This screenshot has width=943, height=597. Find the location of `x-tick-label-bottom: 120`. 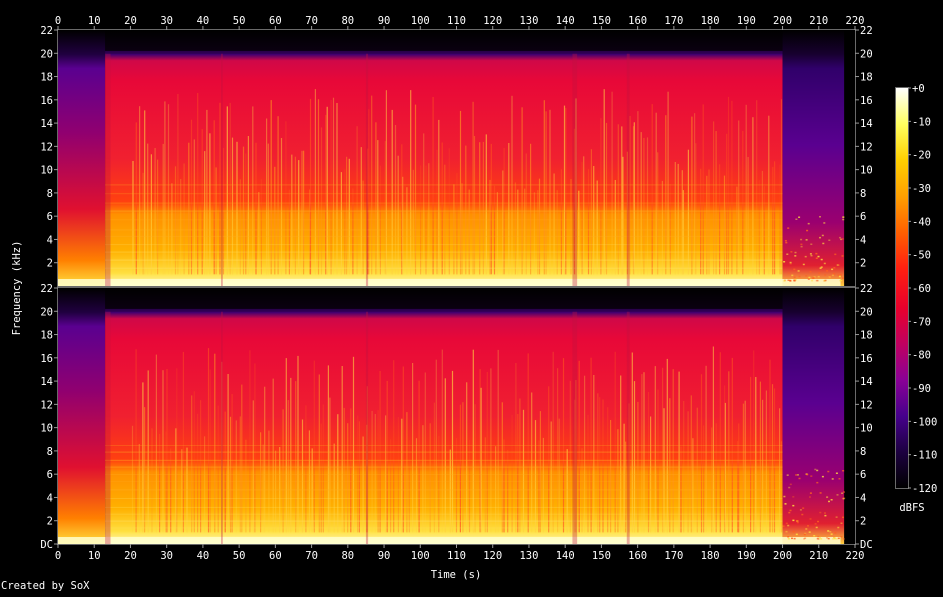

x-tick-label-bottom: 120 is located at coordinates (492, 556).